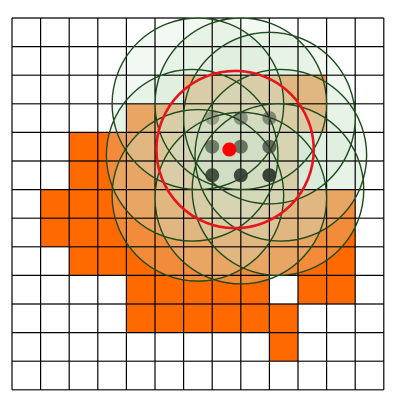 Image resolution: width=415 pixels, height=401 pixels. What do you see at coordinates (229, 149) in the screenshot?
I see `center-point` at bounding box center [229, 149].